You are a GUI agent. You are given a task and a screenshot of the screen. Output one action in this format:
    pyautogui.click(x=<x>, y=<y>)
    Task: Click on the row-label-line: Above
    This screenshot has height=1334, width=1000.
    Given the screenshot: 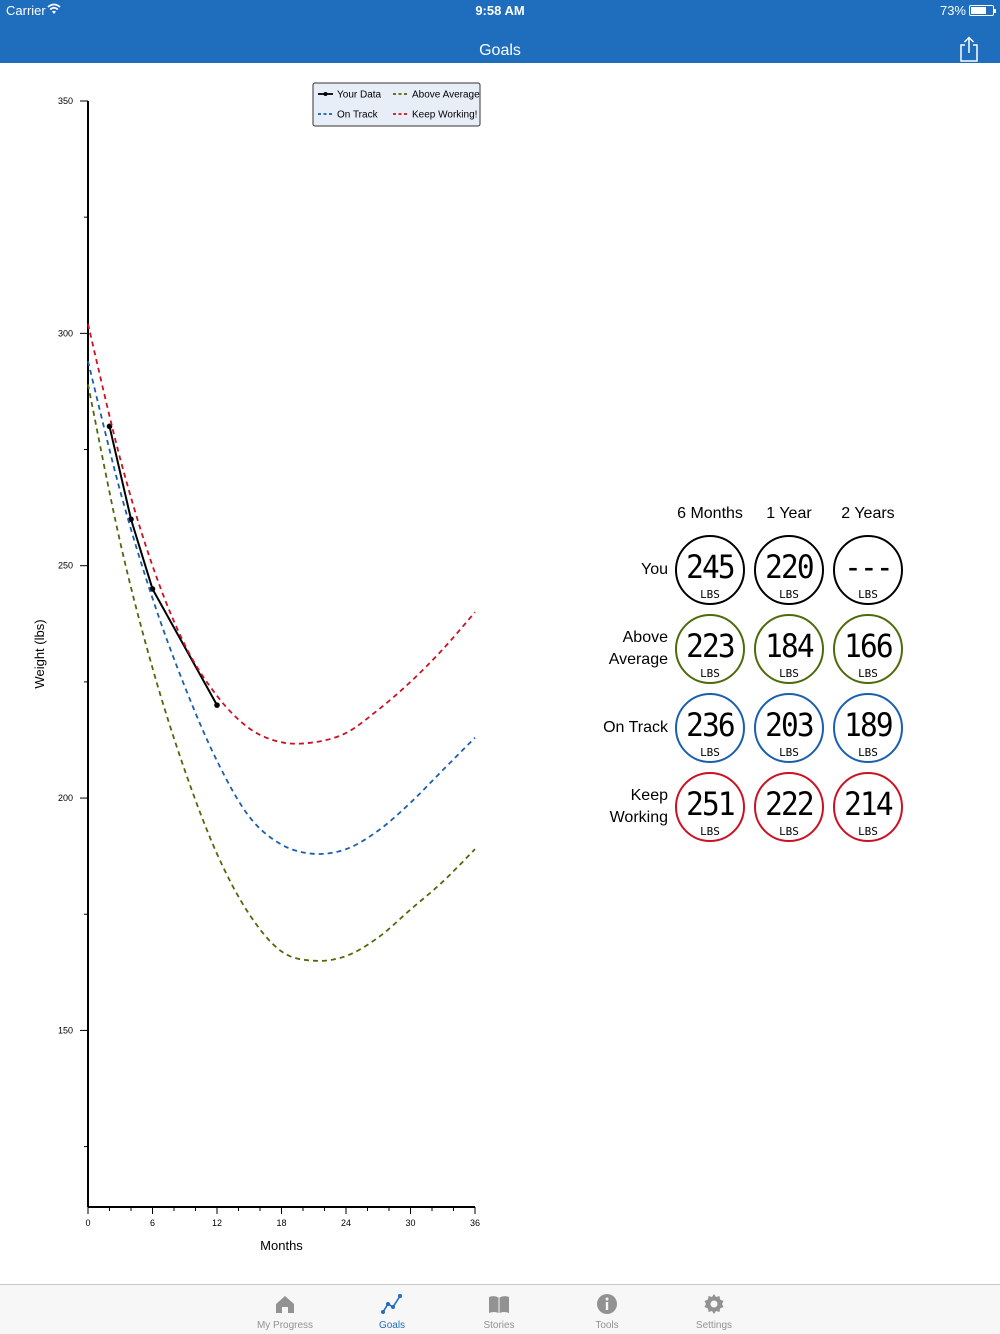 What is the action you would take?
    pyautogui.click(x=645, y=637)
    